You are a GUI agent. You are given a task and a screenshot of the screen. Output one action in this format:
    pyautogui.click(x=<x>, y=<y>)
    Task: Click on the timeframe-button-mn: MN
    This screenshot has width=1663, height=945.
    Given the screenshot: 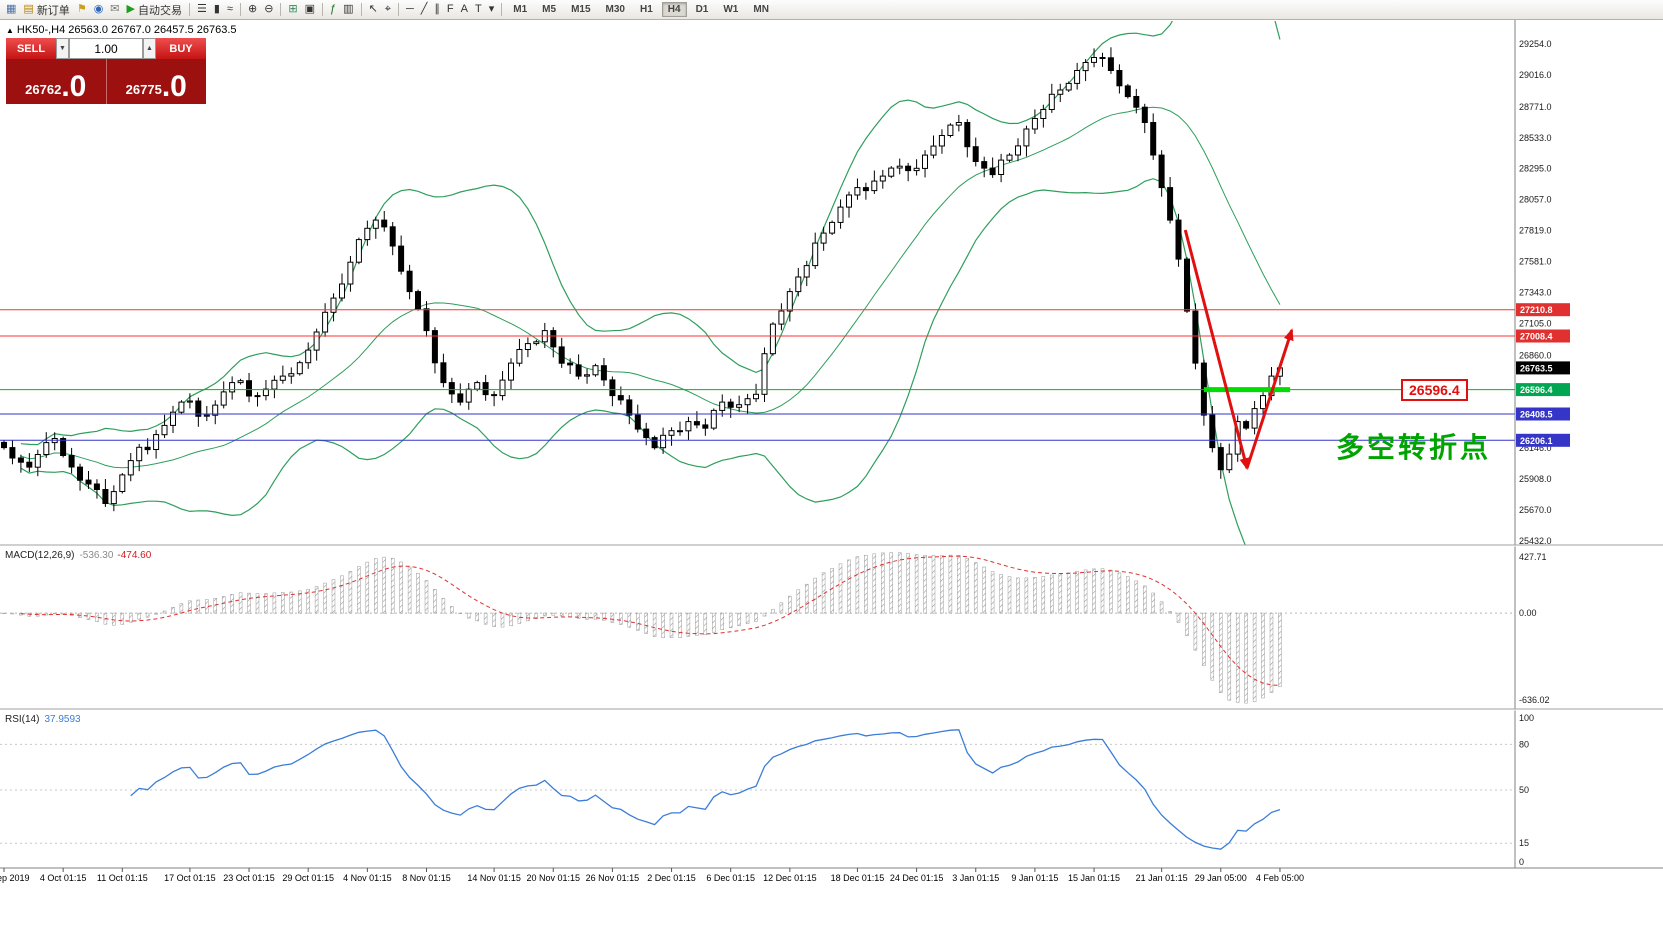 What is the action you would take?
    pyautogui.click(x=761, y=9)
    